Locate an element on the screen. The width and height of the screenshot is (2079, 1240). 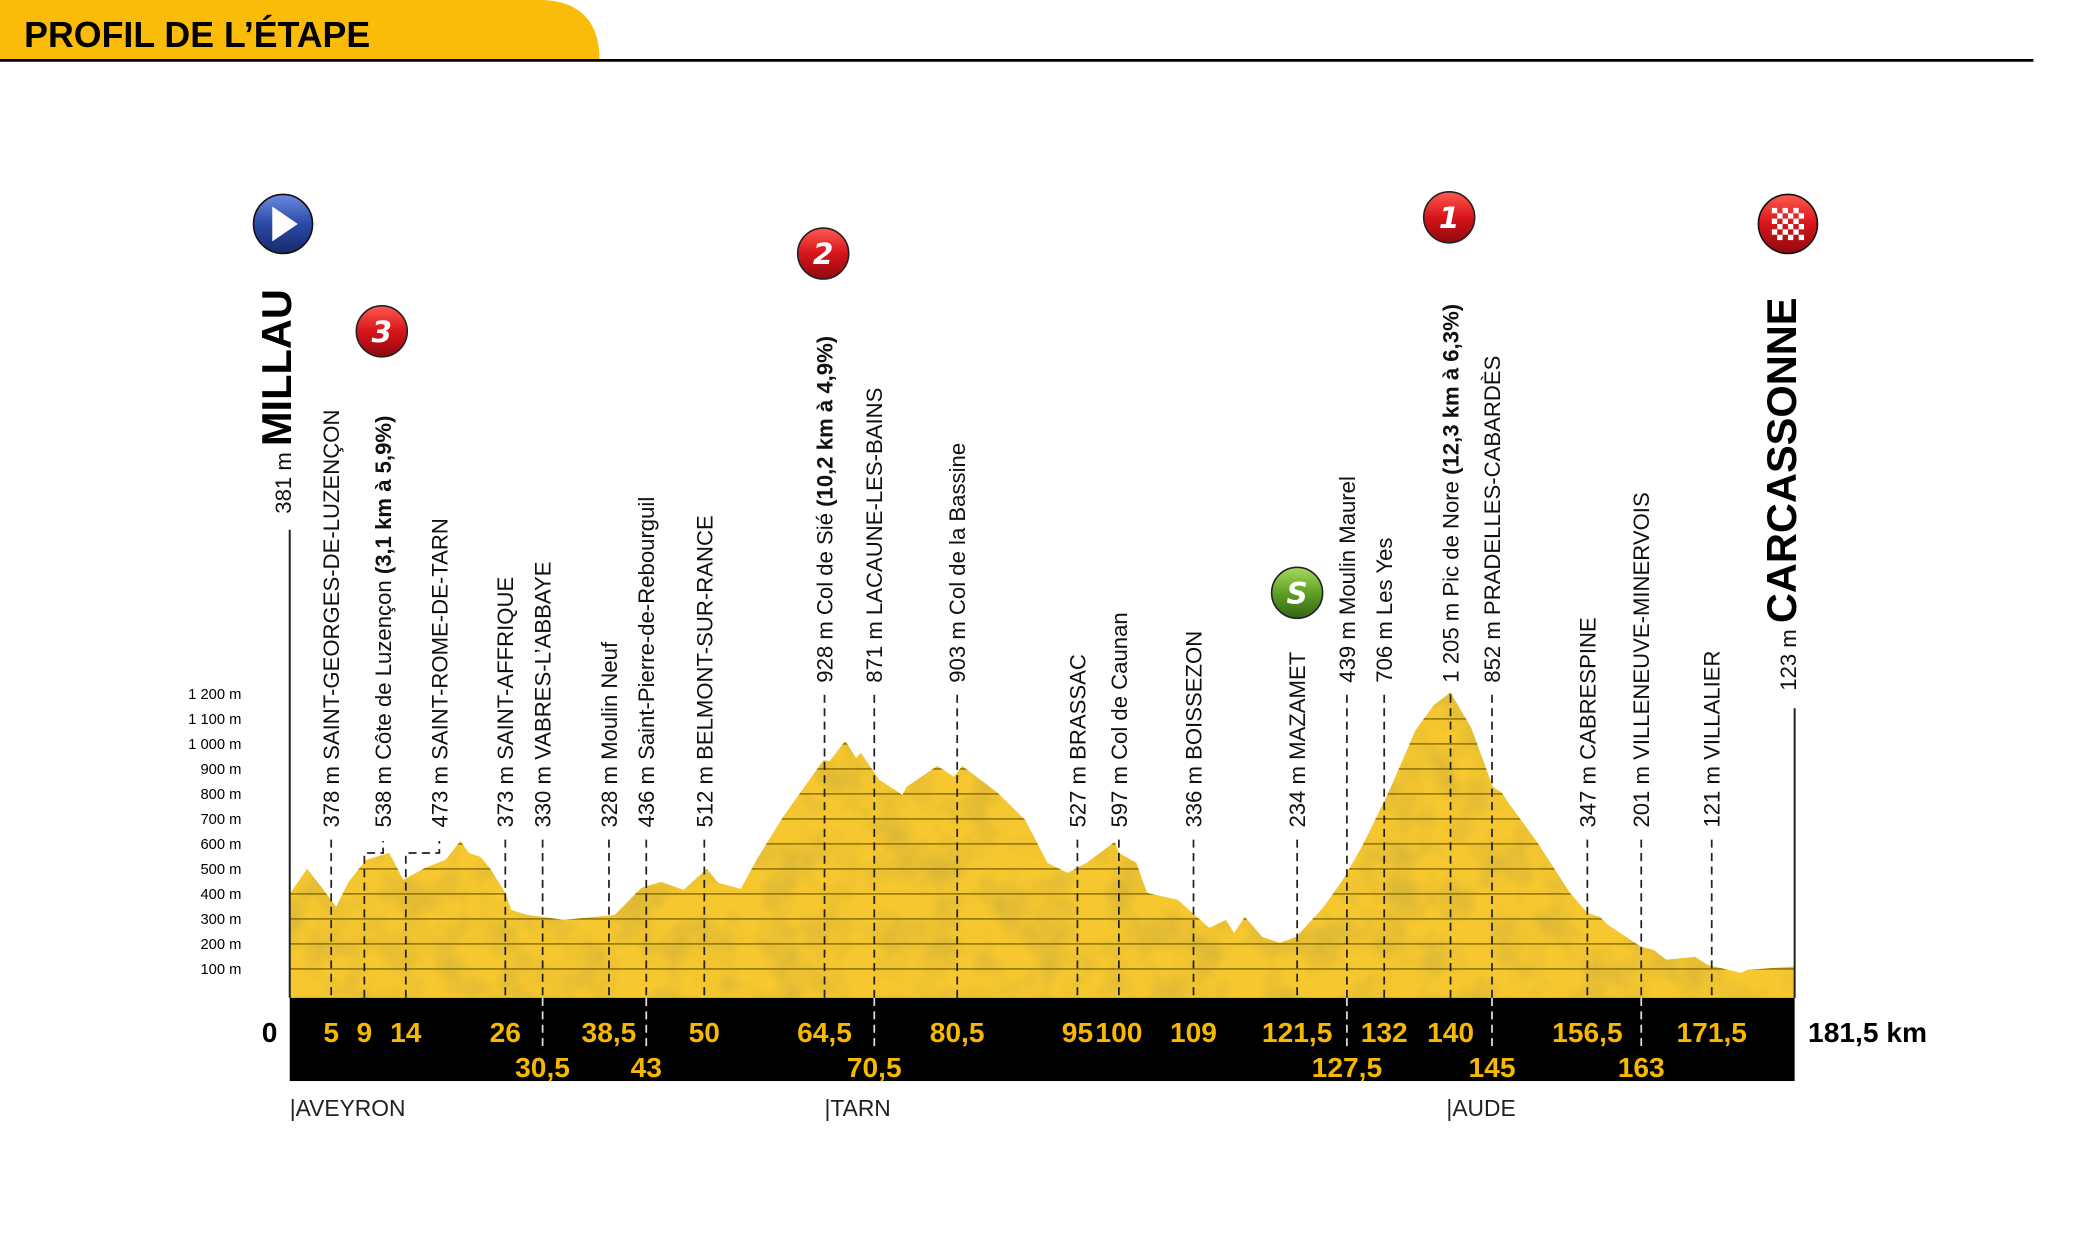
waypoint-label: 1 205 m Pic de Nore (12,3 km à 6,3%) is located at coordinates (1451, 493).